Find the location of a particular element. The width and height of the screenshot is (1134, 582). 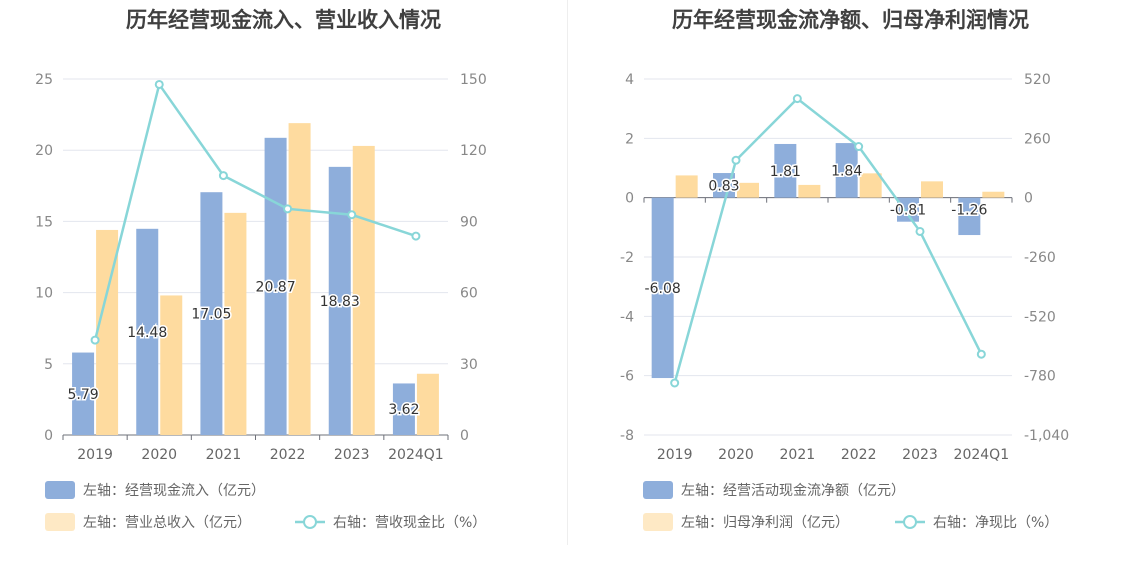

left-axis-tick-label: 25 is located at coordinates (44, 80).